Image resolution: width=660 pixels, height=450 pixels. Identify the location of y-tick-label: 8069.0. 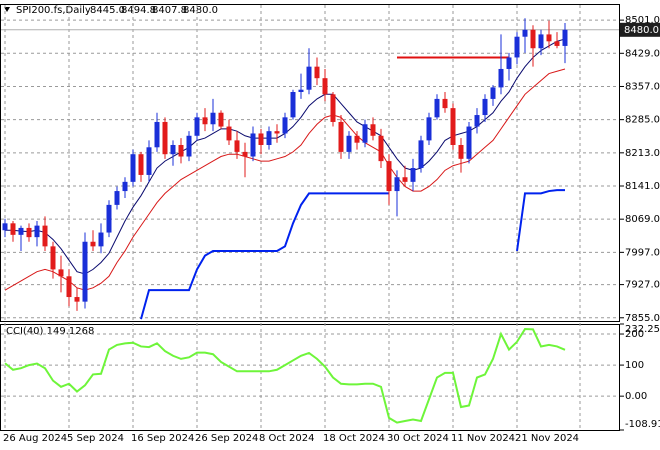
(642, 219).